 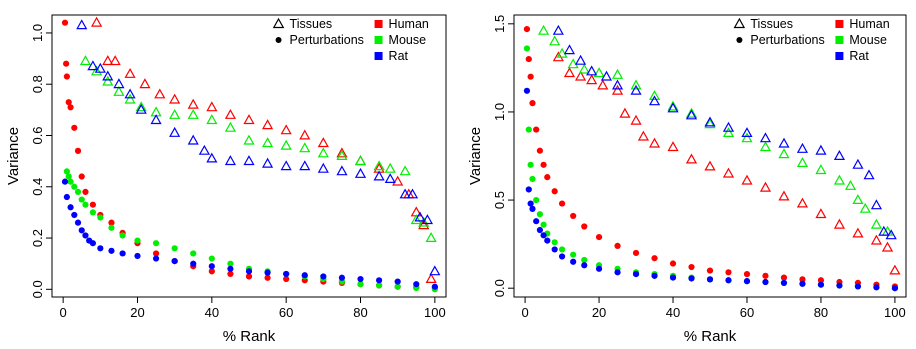 I want to click on x-tick-label: 100, so click(x=435, y=312).